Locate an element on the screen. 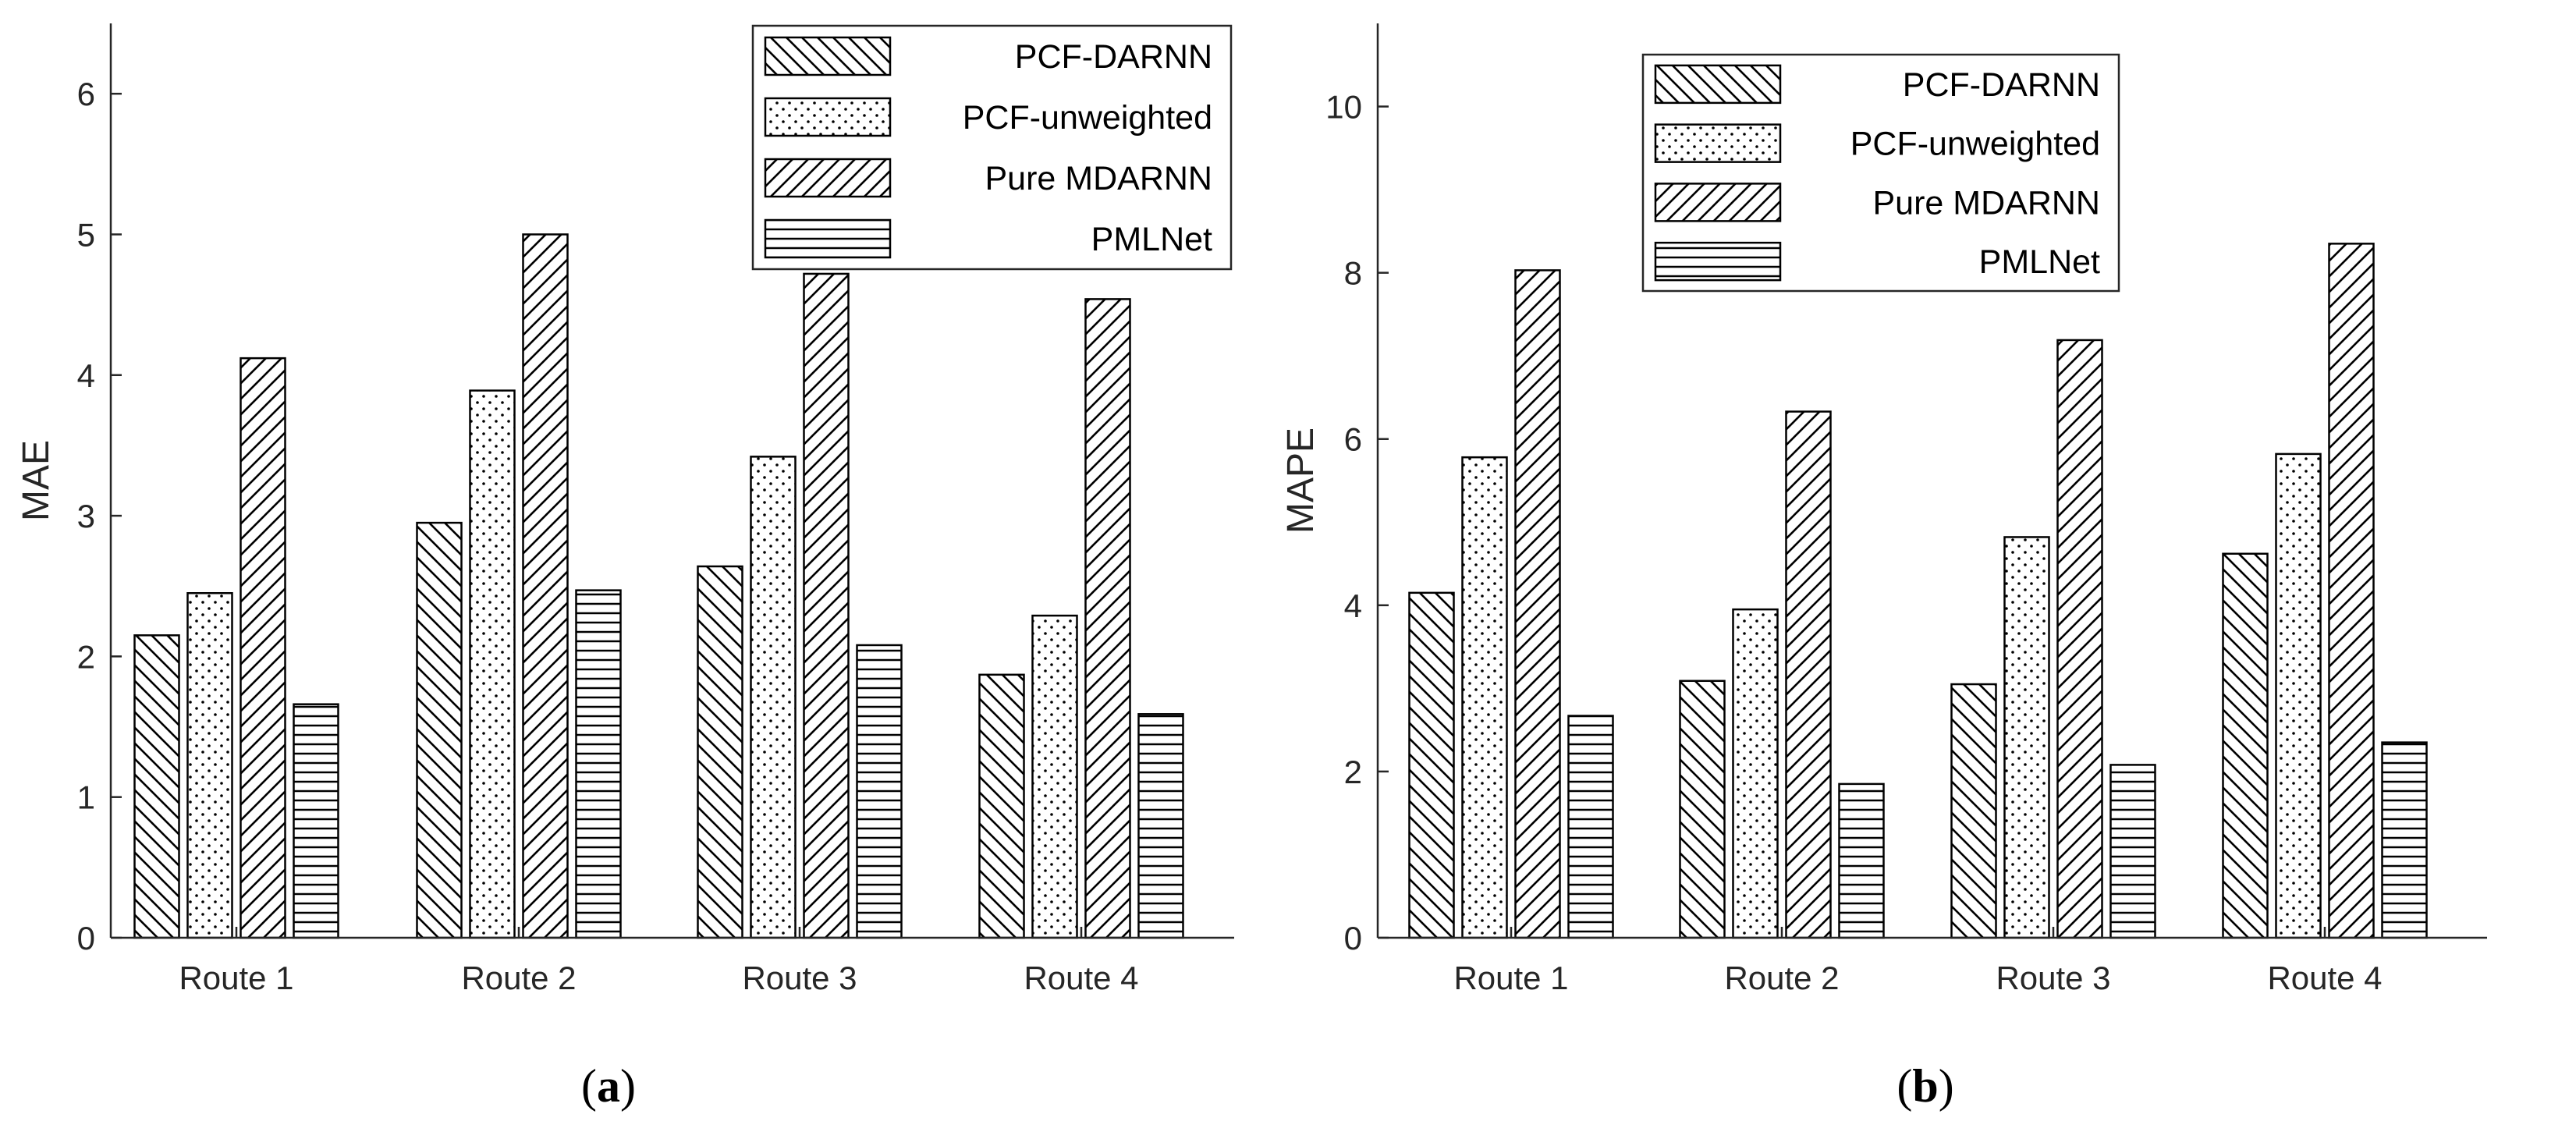 Image resolution: width=2576 pixels, height=1132 pixels. panel-caption-a: (a) is located at coordinates (608, 1086).